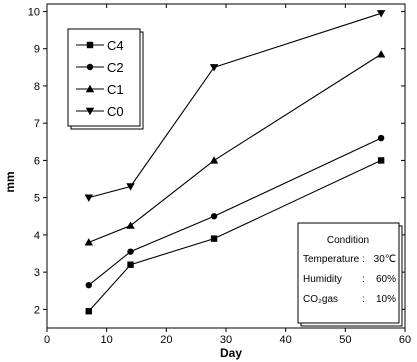  I want to click on x-tick-label: 40, so click(286, 340).